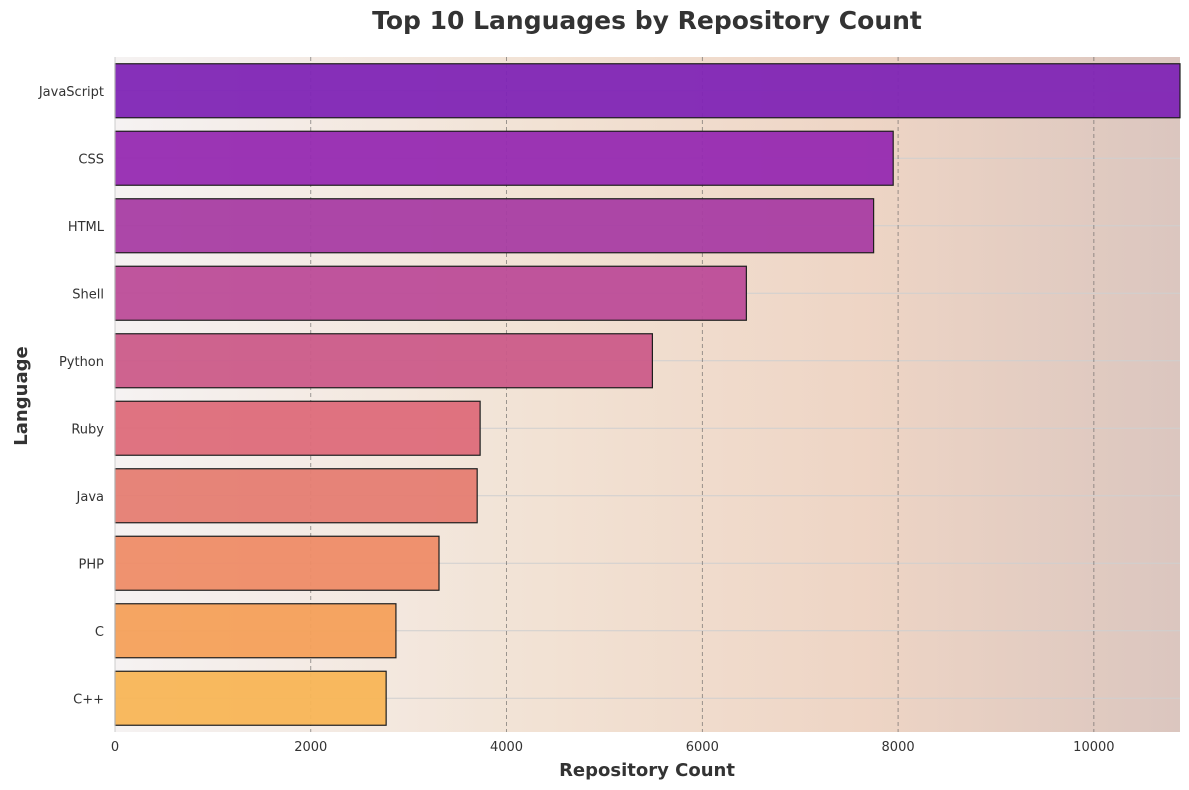 This screenshot has width=1189, height=790. What do you see at coordinates (88, 699) in the screenshot?
I see `y-tick-label: C++` at bounding box center [88, 699].